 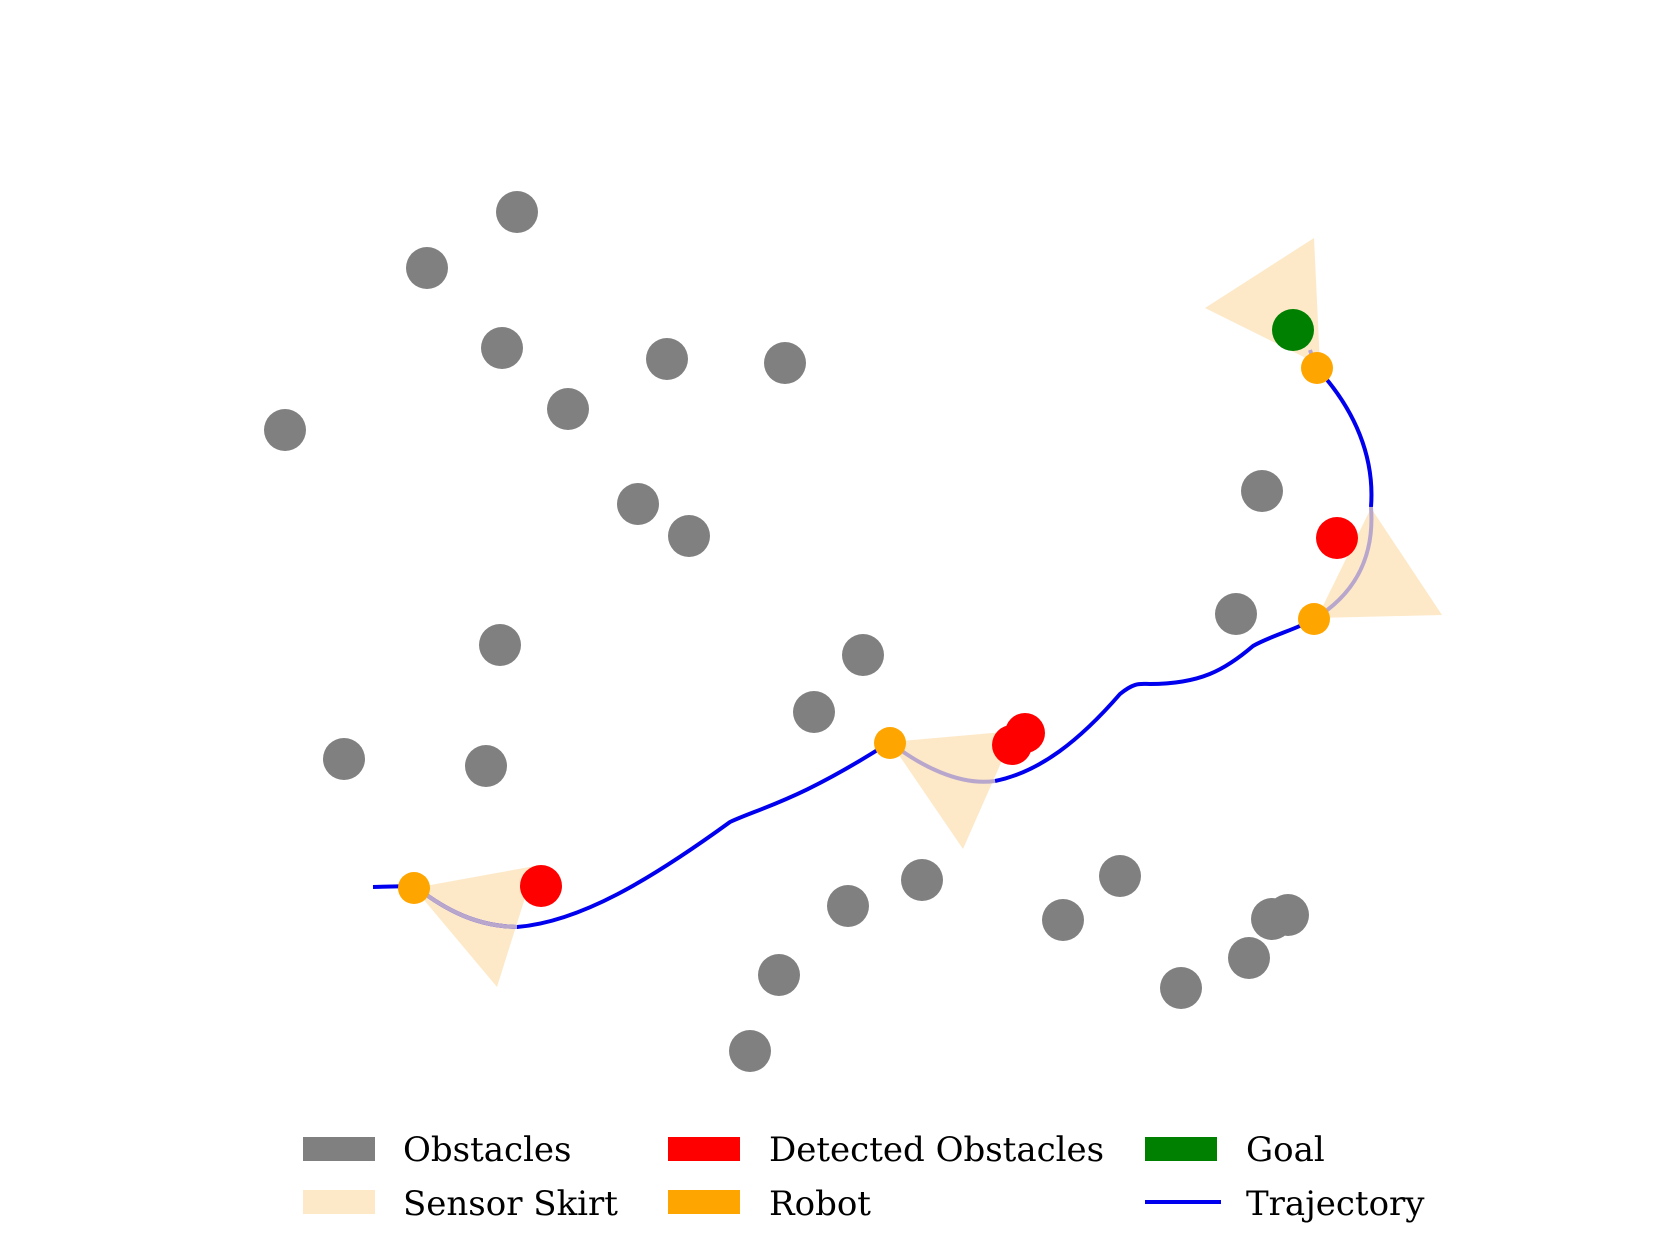 I want to click on legend-swatch-obstacles, so click(x=339, y=1149).